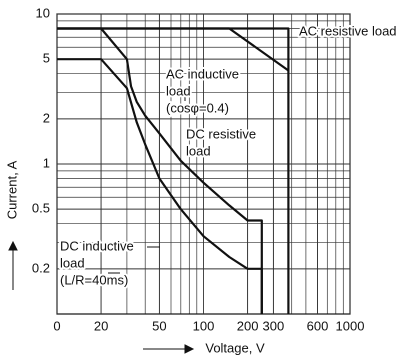  Describe the element at coordinates (43, 12) in the screenshot. I see `y-tick-label: 10` at that location.